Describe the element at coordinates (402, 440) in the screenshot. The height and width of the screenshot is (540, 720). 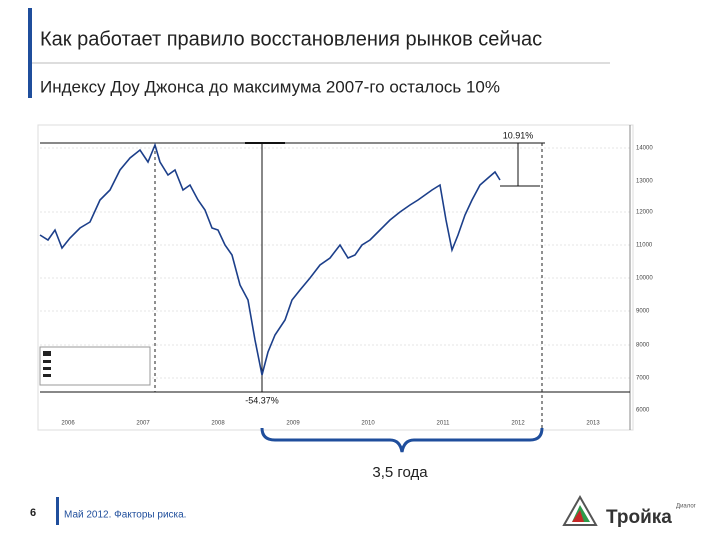
I see `brace` at that location.